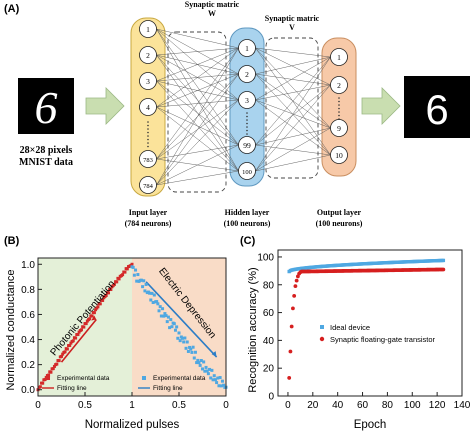  What do you see at coordinates (338, 405) in the screenshot?
I see `x-tick-label: 40` at bounding box center [338, 405].